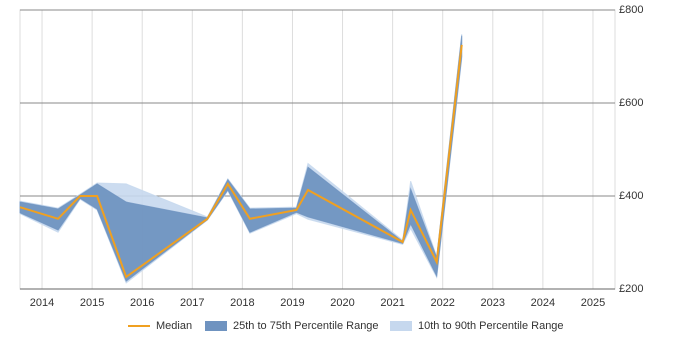  Describe the element at coordinates (142, 303) in the screenshot. I see `x-tick-label: 2016` at that location.